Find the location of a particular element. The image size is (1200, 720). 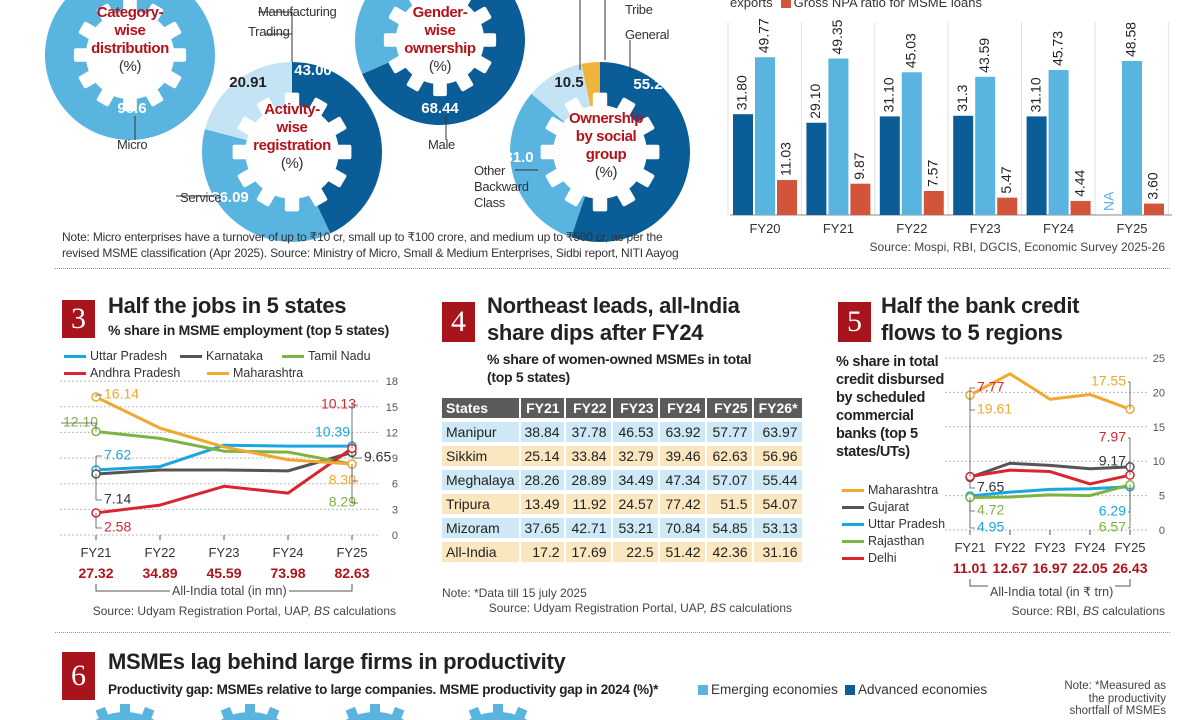

value-cell: 24.57 is located at coordinates (635, 504).